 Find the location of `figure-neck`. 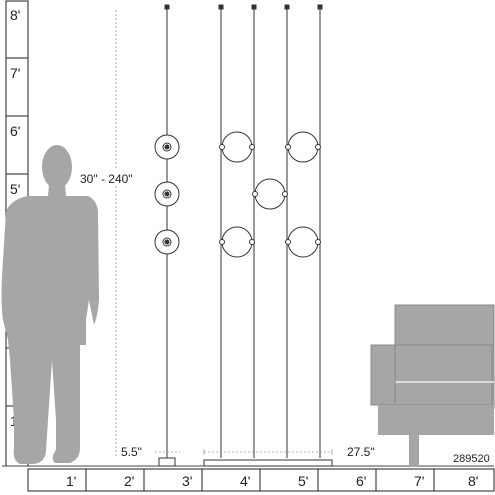

figure-neck is located at coordinates (57, 190).